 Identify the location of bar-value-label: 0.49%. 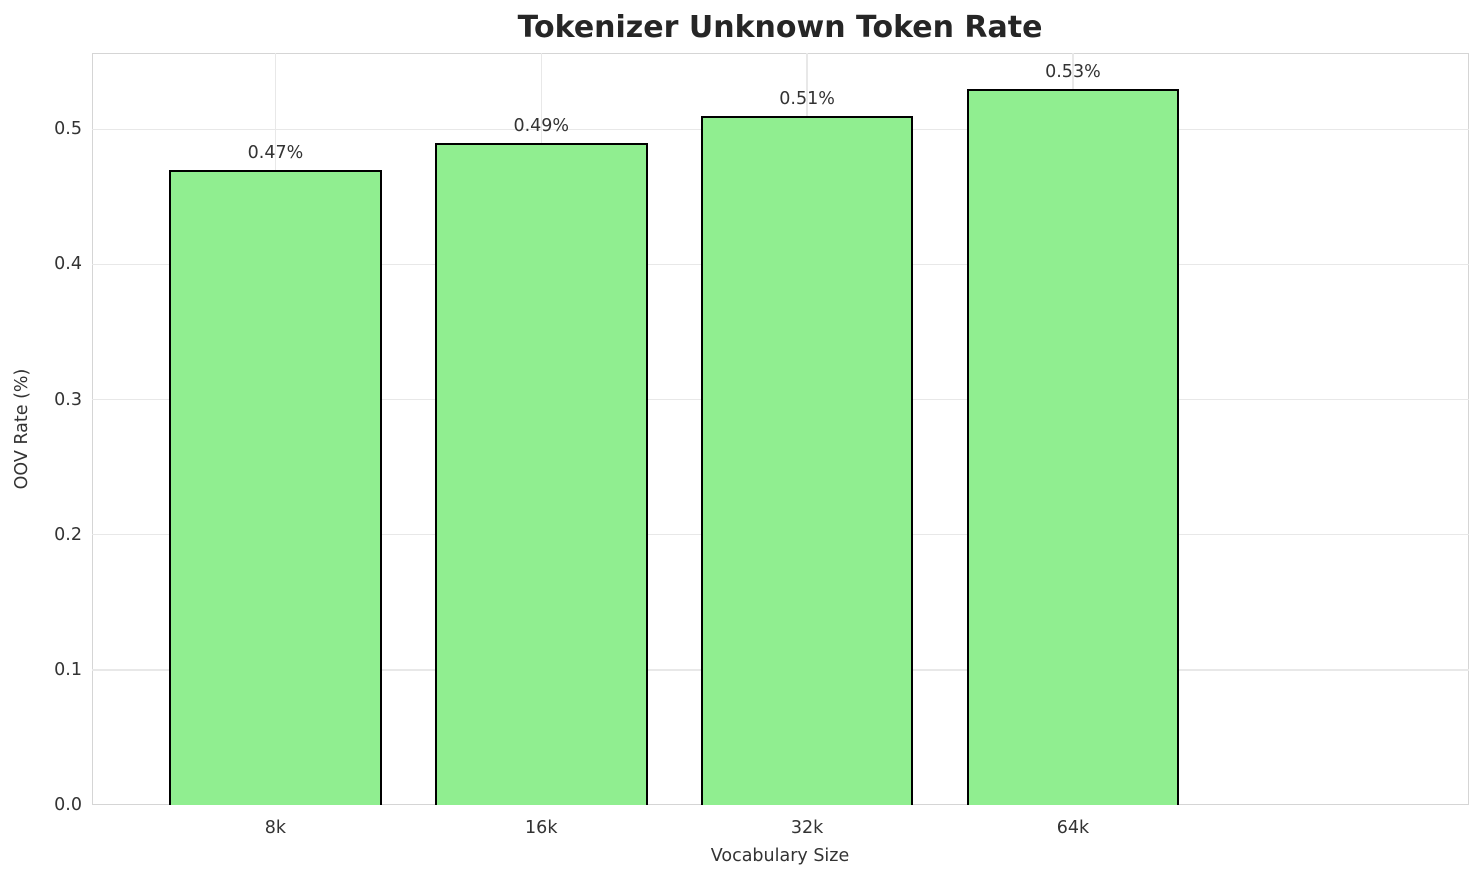
(541, 125).